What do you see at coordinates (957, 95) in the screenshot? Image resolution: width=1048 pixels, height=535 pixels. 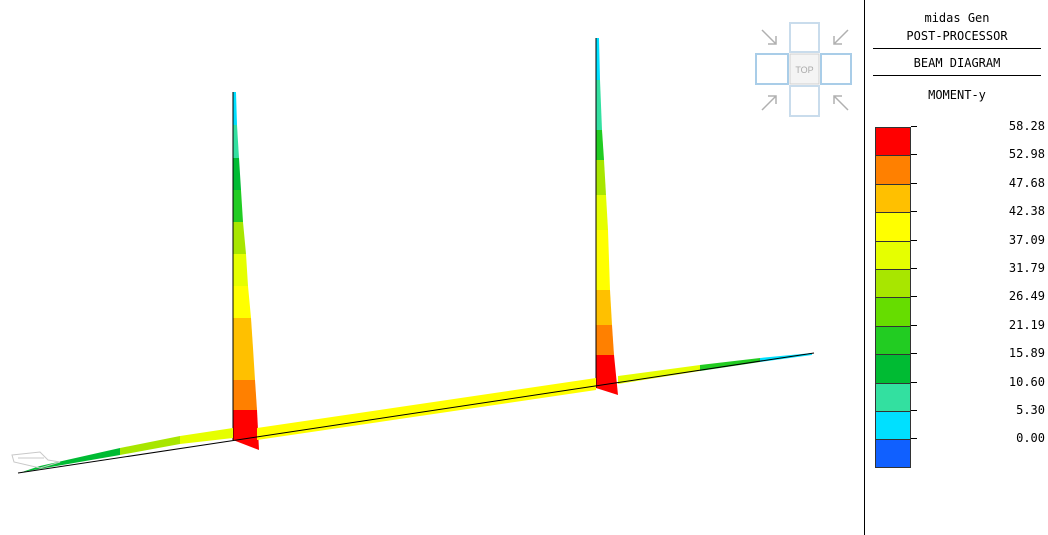 I see `result-component: MOMENT-y` at bounding box center [957, 95].